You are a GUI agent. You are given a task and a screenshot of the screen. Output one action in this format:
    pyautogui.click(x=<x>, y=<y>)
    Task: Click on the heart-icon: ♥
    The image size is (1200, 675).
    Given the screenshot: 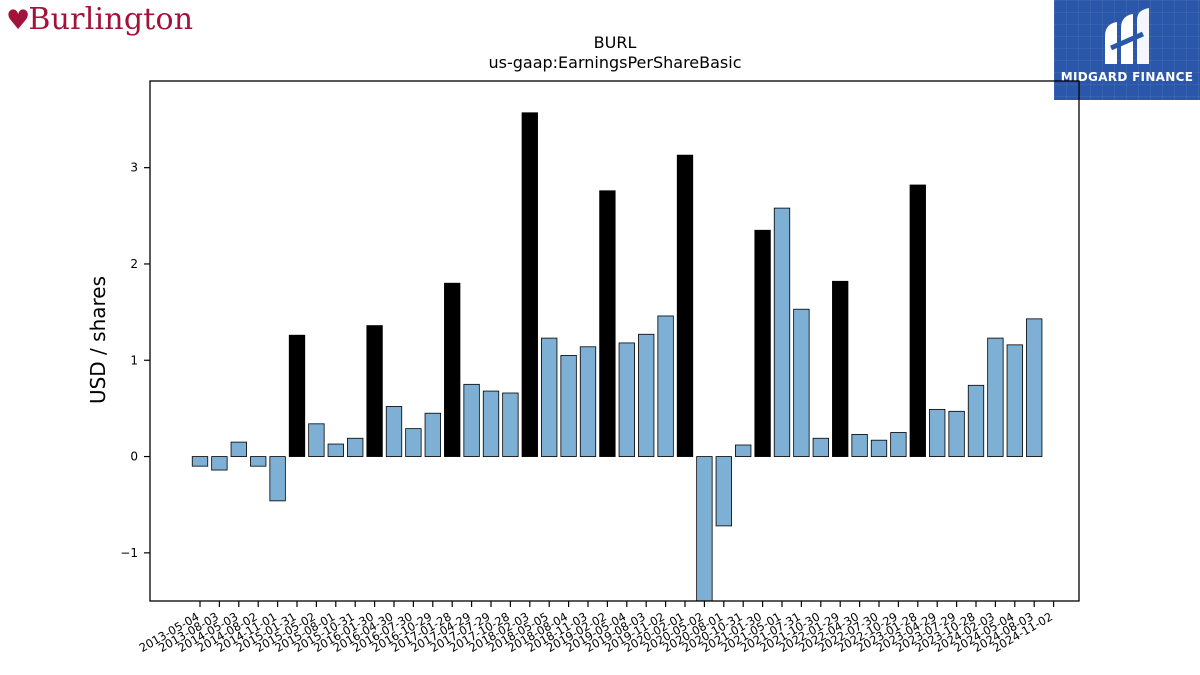 What is the action you would take?
    pyautogui.click(x=18, y=20)
    